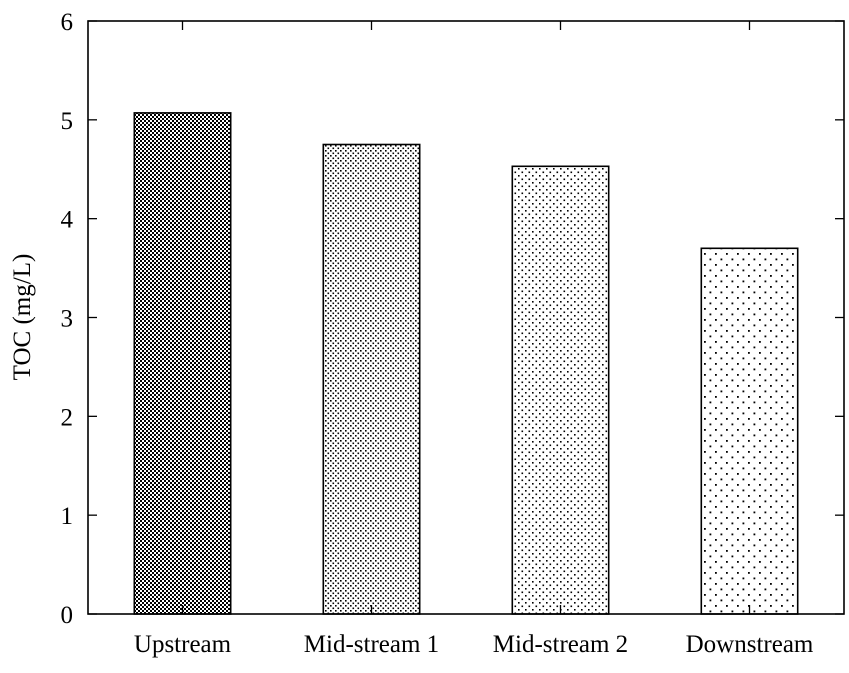 The width and height of the screenshot is (849, 673). What do you see at coordinates (22, 317) in the screenshot?
I see `y-axis-title: TOC (mg/L)` at bounding box center [22, 317].